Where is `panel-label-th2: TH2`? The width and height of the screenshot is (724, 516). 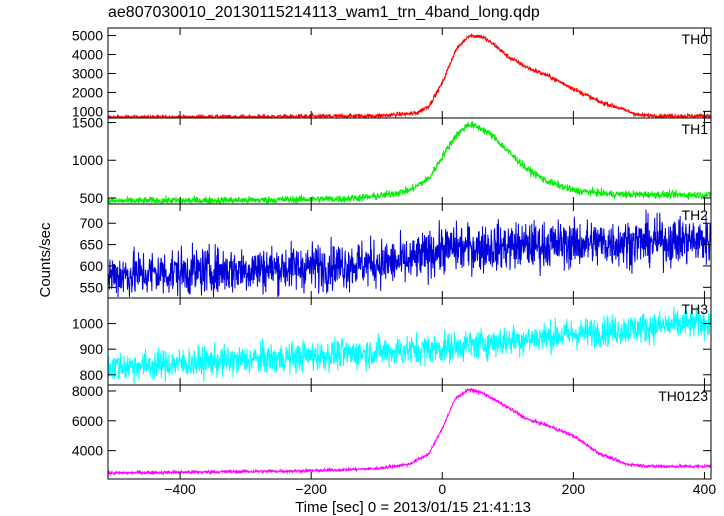
panel-label-th2: TH2 is located at coordinates (695, 215).